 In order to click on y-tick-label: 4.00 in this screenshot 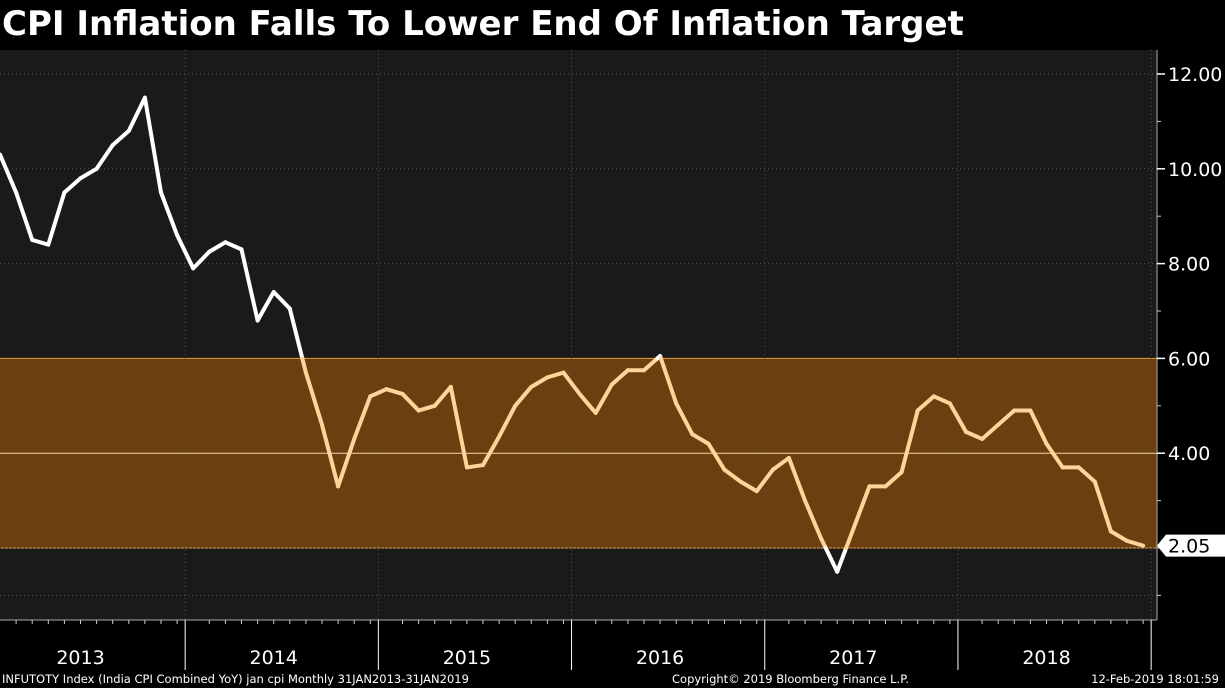, I will do `click(1189, 454)`.